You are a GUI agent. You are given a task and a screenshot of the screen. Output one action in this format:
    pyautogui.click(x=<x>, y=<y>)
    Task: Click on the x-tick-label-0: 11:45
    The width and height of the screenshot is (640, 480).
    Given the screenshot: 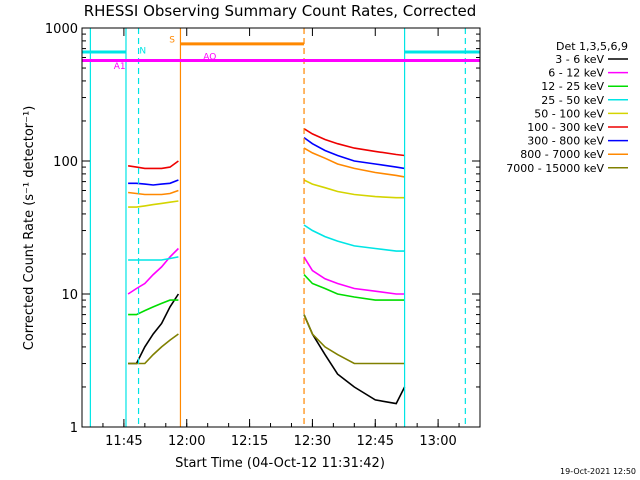 What is the action you would take?
    pyautogui.click(x=123, y=441)
    